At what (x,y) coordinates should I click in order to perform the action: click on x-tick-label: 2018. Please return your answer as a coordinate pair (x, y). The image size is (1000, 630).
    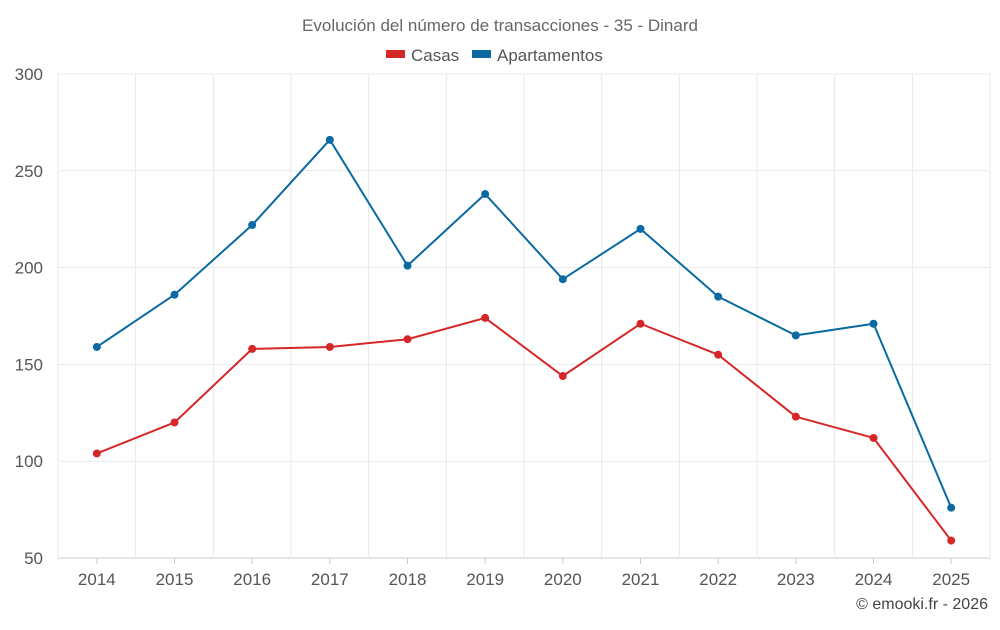
    Looking at the image, I should click on (408, 579).